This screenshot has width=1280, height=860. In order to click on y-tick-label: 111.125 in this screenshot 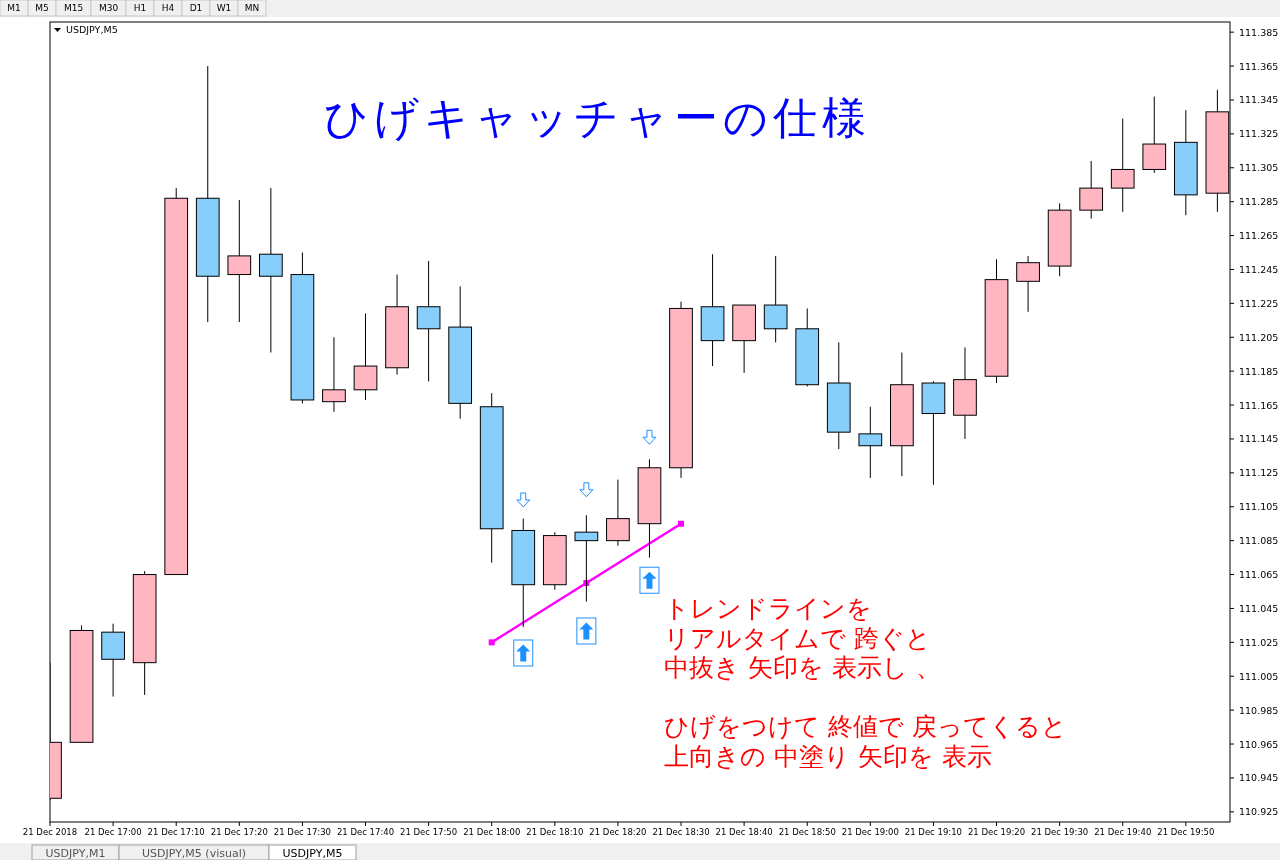, I will do `click(1259, 473)`.